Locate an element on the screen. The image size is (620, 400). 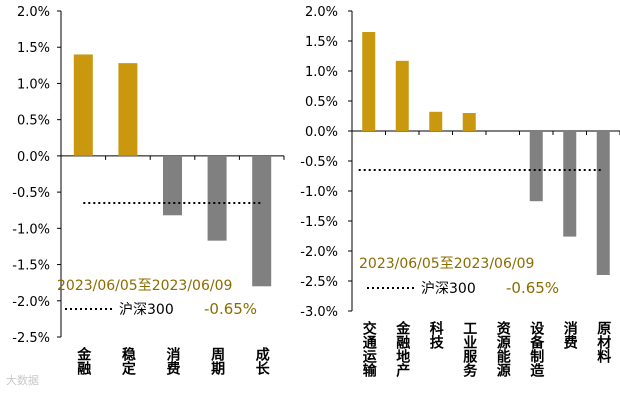
category-label: 原材料 is located at coordinates (603, 342).